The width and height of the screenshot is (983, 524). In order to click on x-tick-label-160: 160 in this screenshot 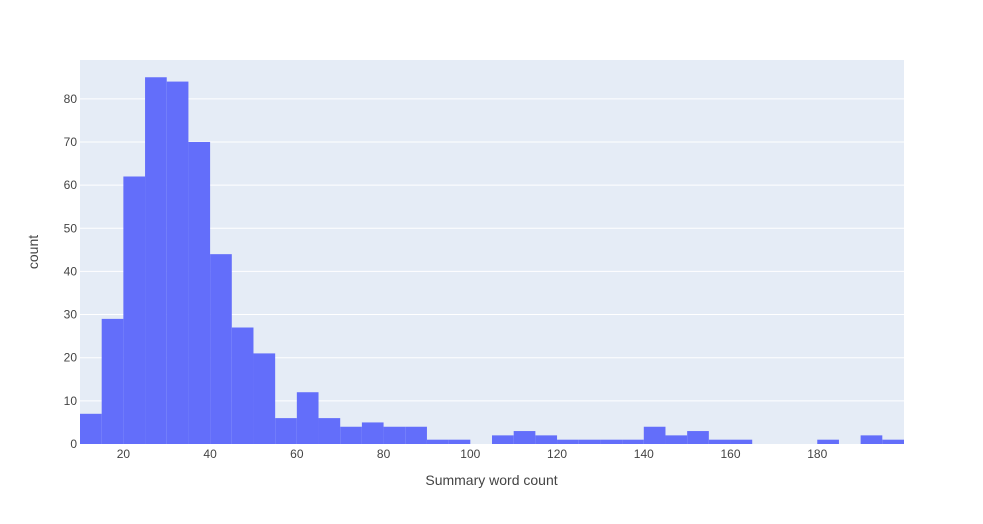, I will do `click(731, 454)`.